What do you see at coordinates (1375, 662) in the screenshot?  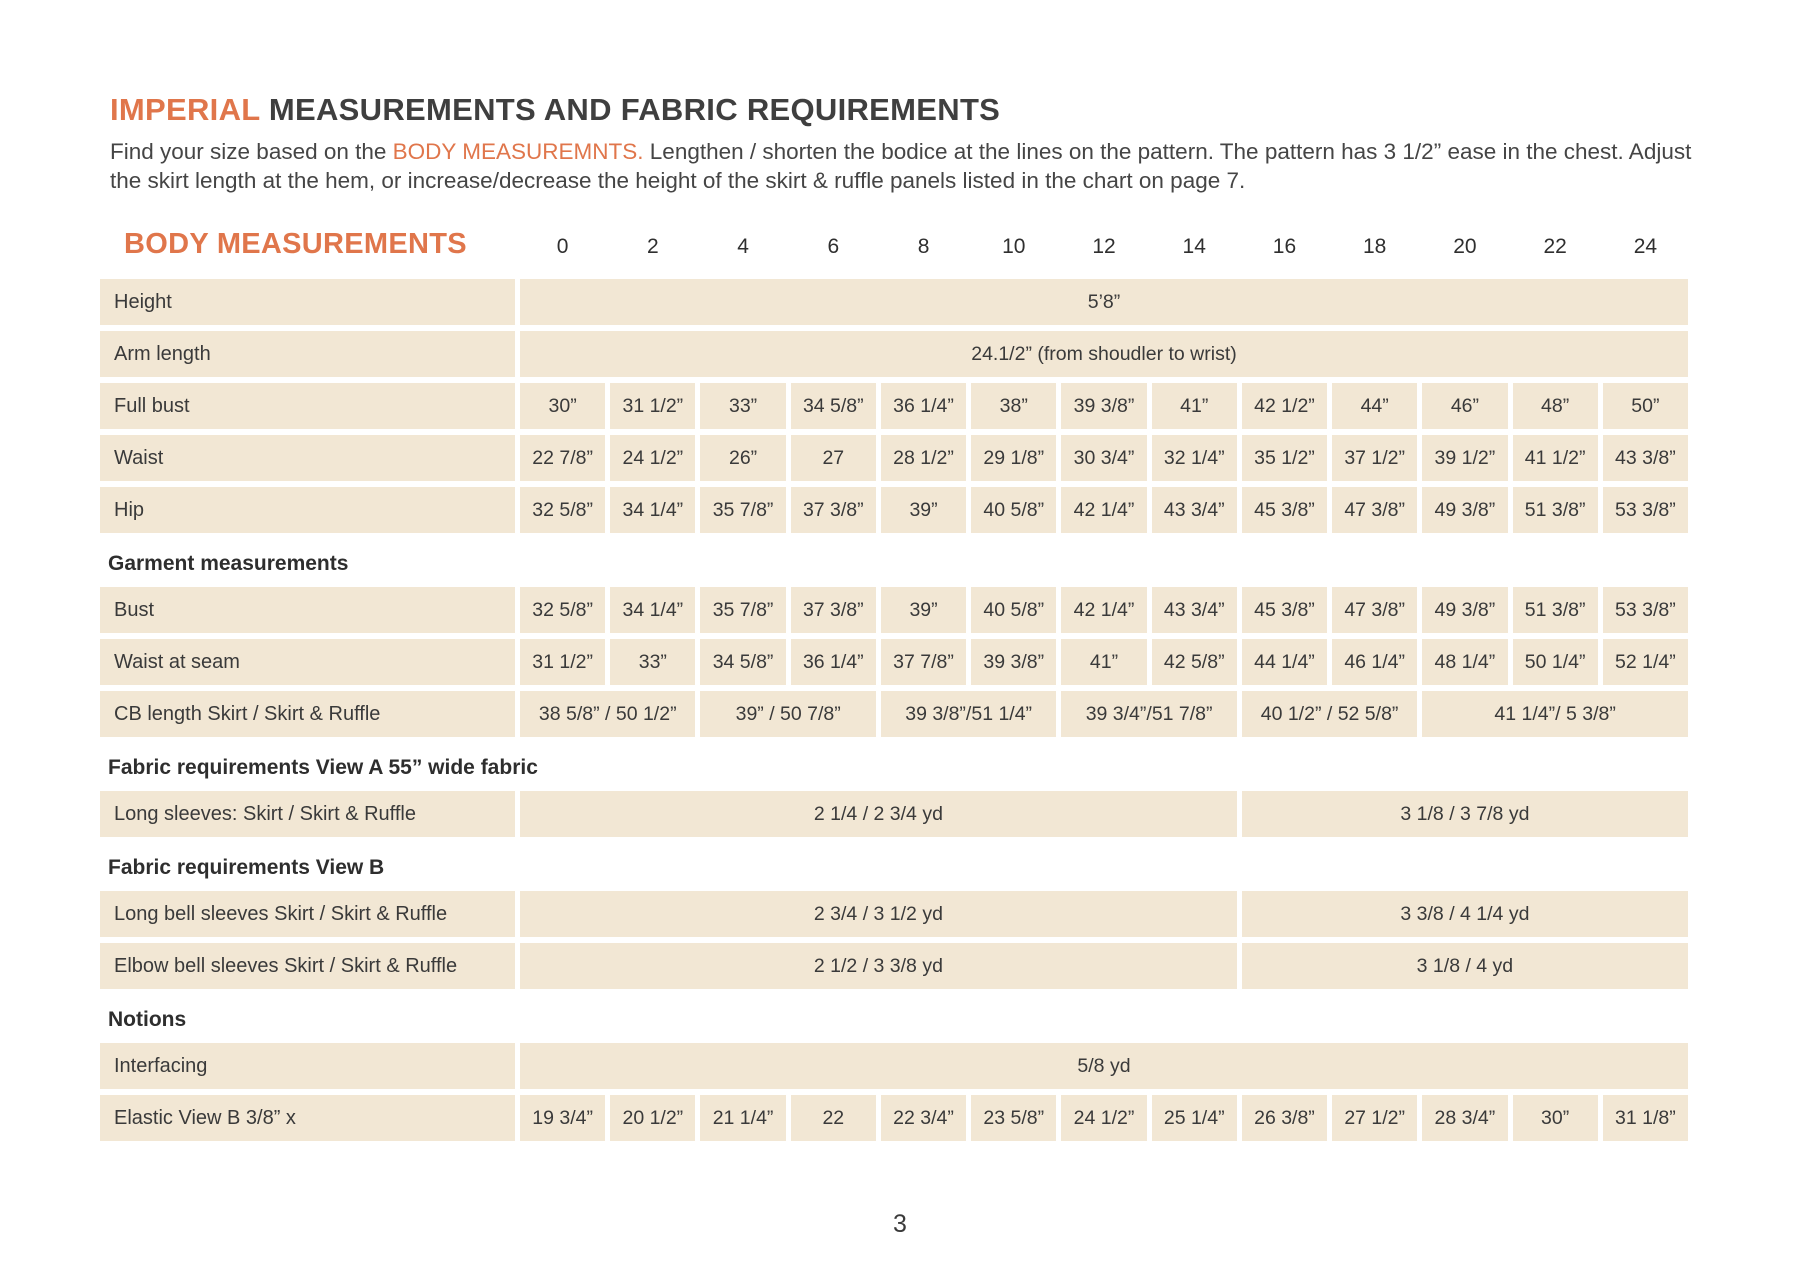 I see `value-cell: 46 1/4”` at bounding box center [1375, 662].